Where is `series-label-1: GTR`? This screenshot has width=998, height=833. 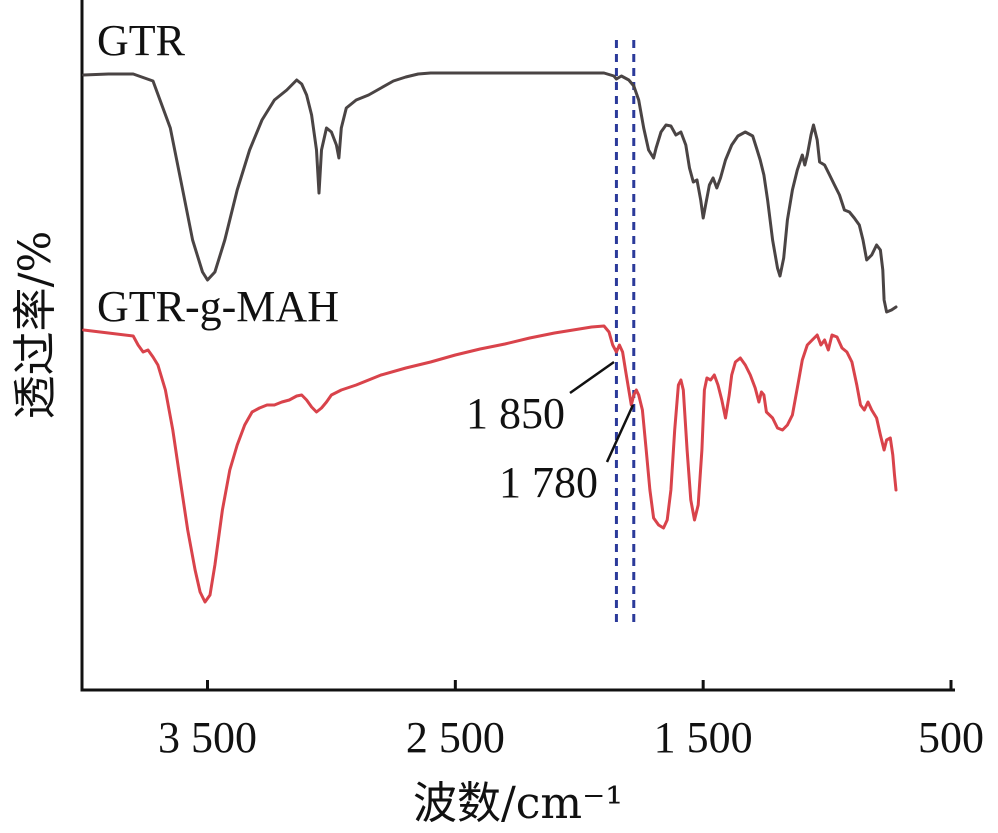 series-label-1: GTR is located at coordinates (141, 40).